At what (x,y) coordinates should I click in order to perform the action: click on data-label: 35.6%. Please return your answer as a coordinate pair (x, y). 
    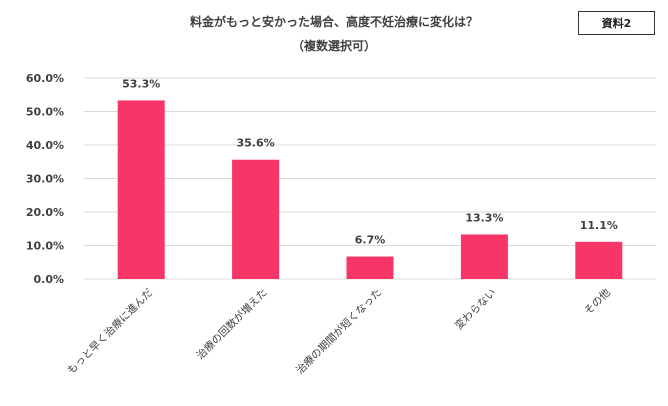
    Looking at the image, I should click on (256, 143).